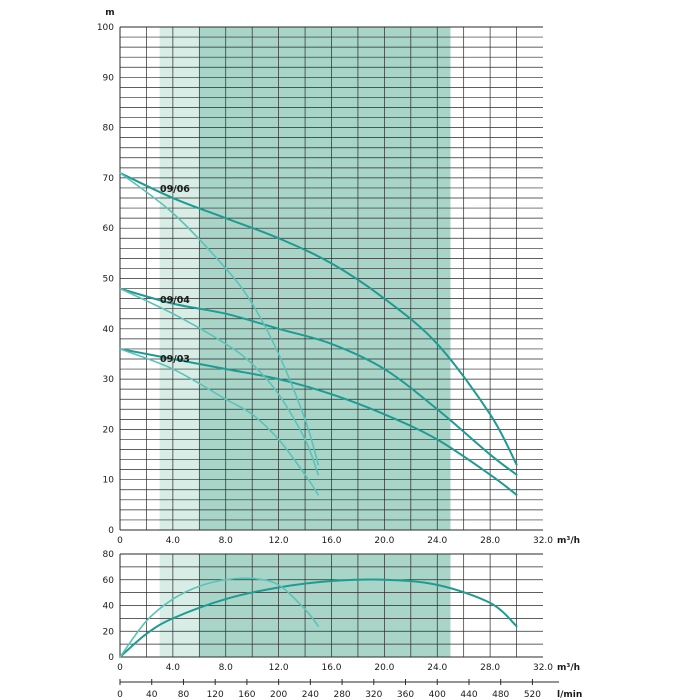 The image size is (700, 700). Describe the element at coordinates (109, 380) in the screenshot. I see `y-tick-label: 30` at that location.